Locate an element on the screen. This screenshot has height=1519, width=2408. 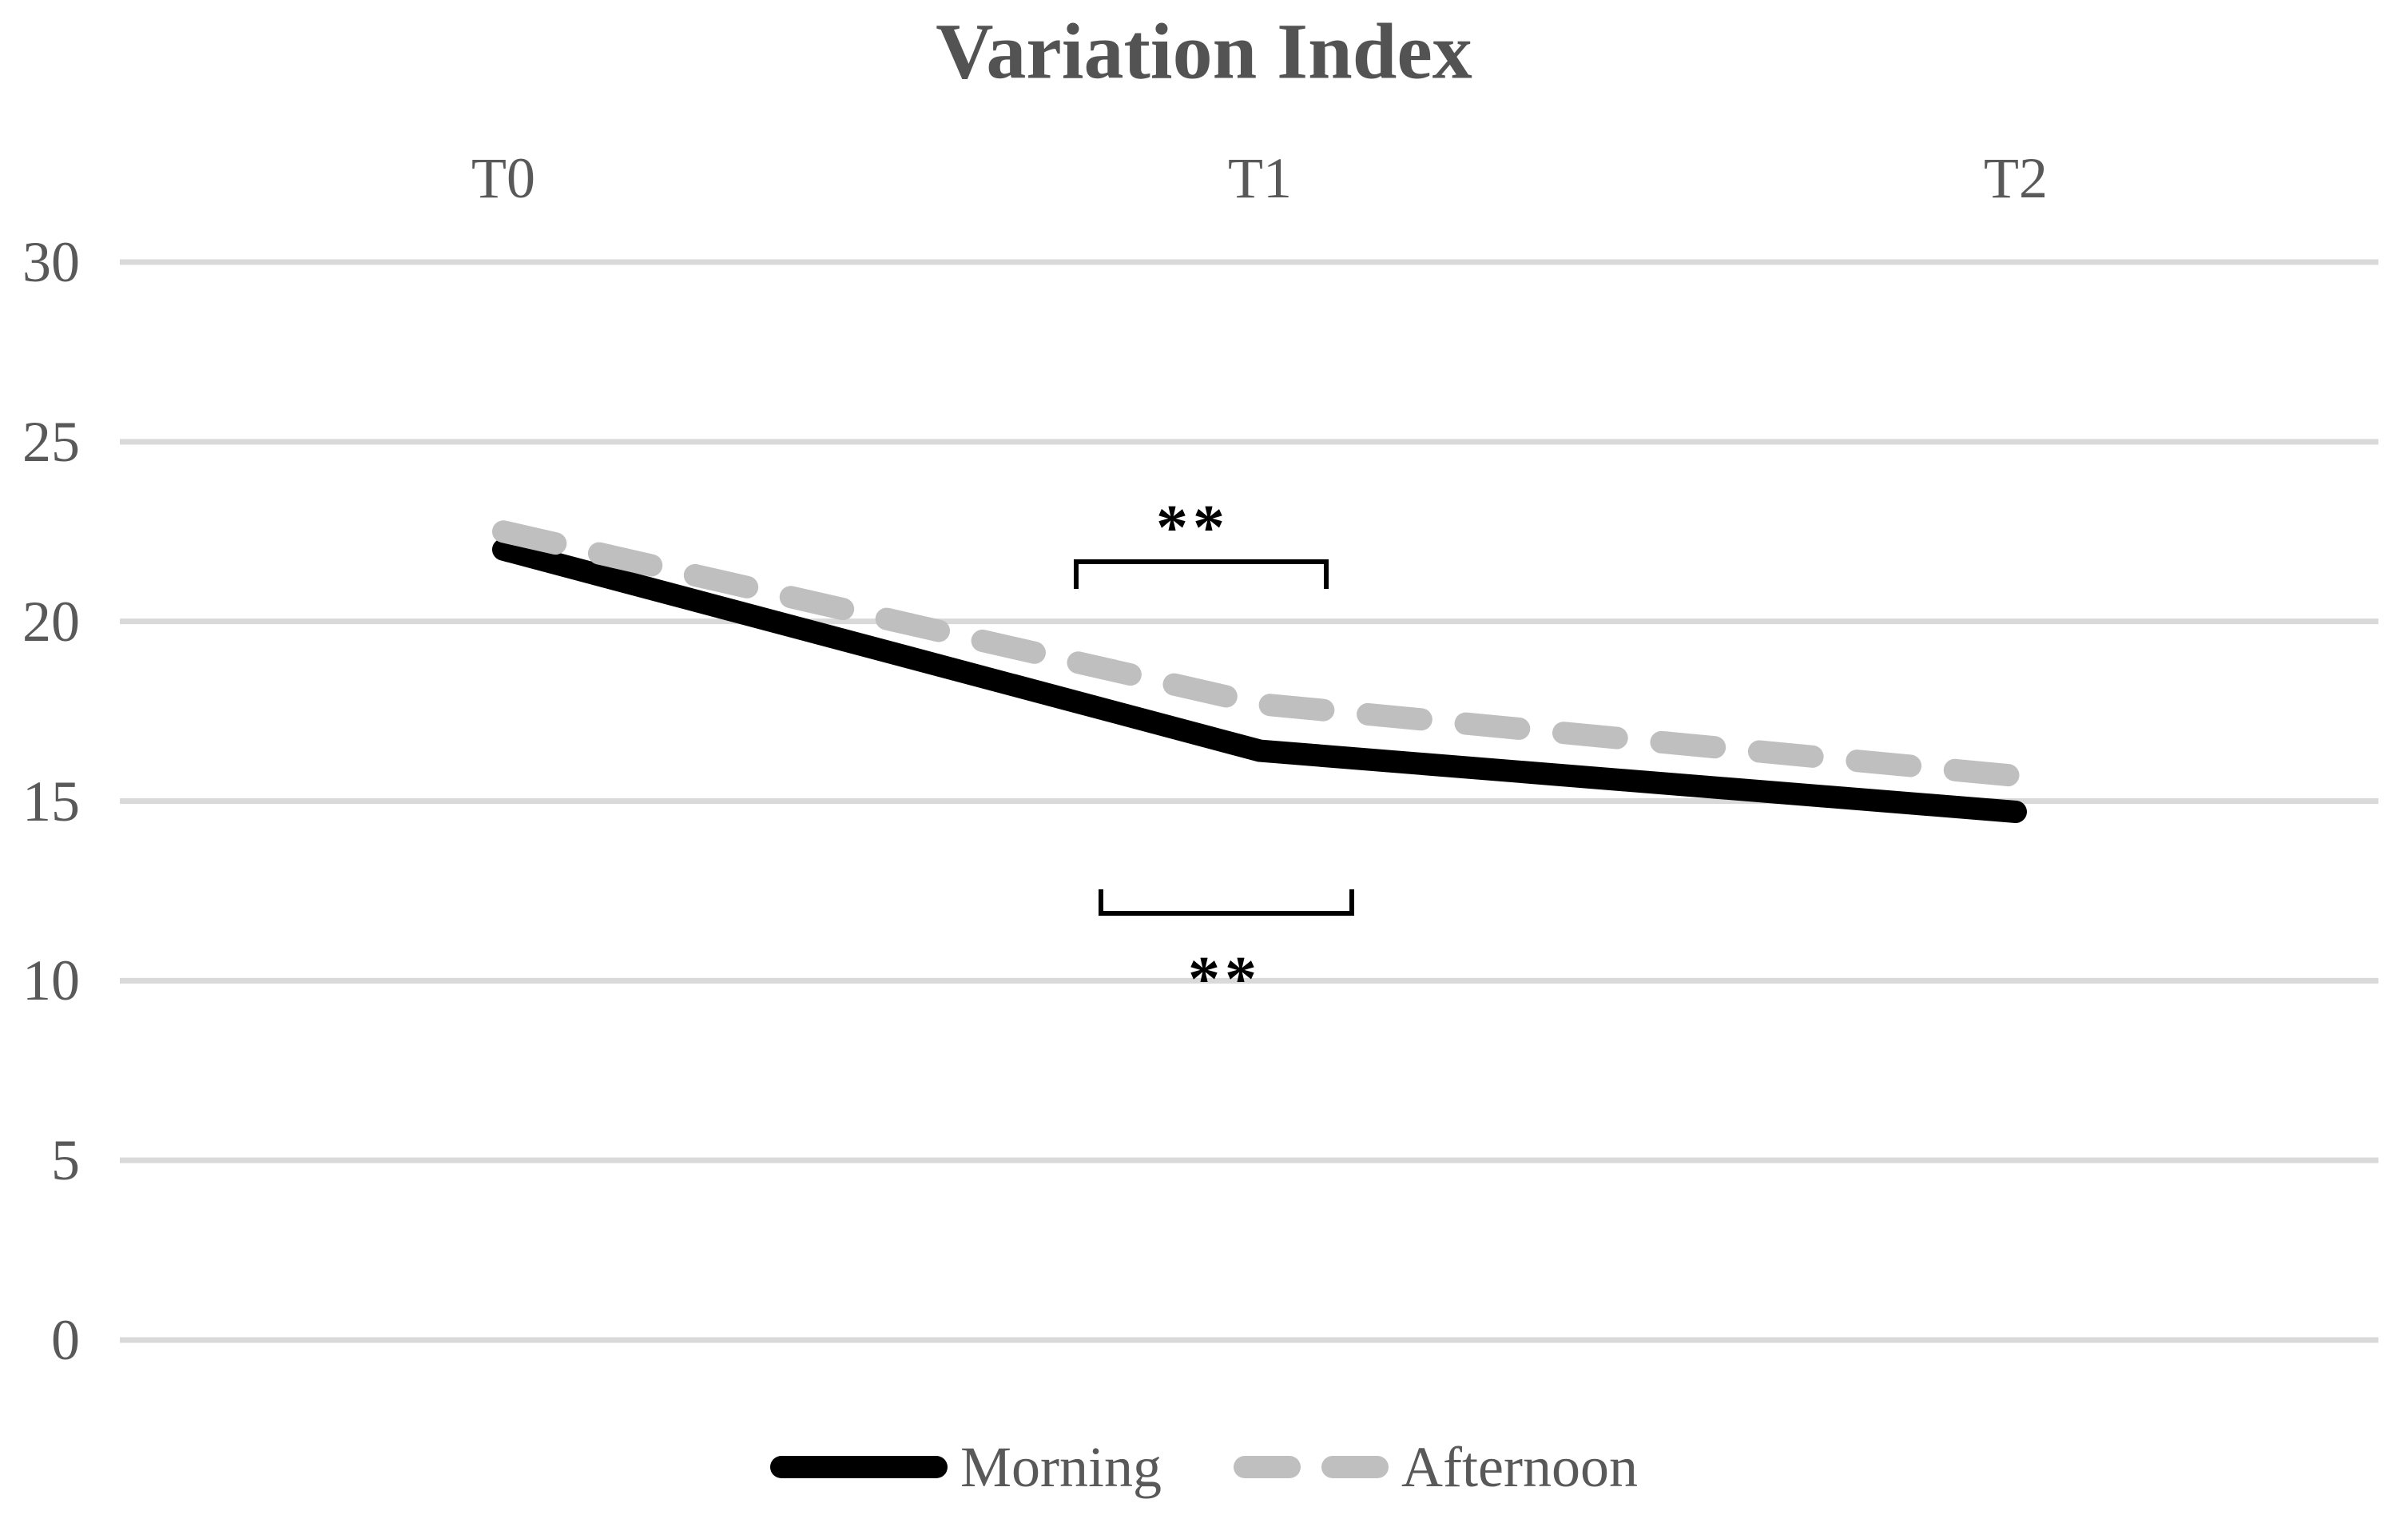
legend-label-morning: Morning is located at coordinates (1061, 1467).